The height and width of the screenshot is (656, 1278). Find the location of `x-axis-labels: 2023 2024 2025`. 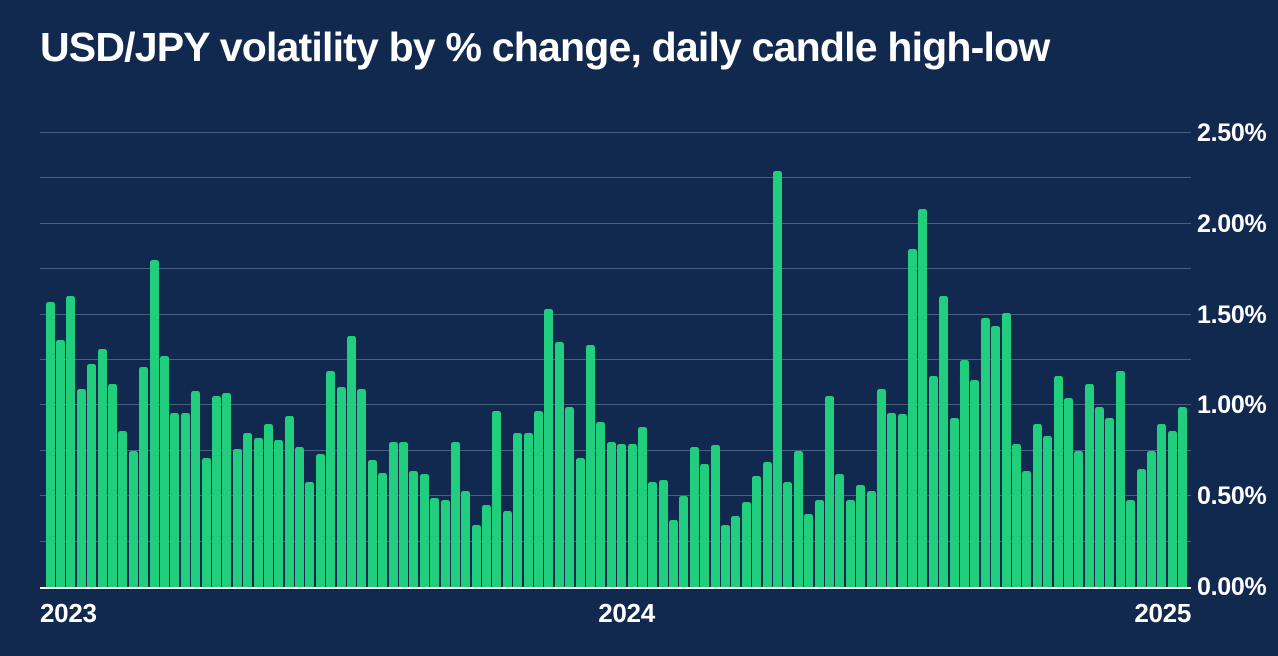

x-axis-labels: 2023 2024 2025 is located at coordinates (615, 613).